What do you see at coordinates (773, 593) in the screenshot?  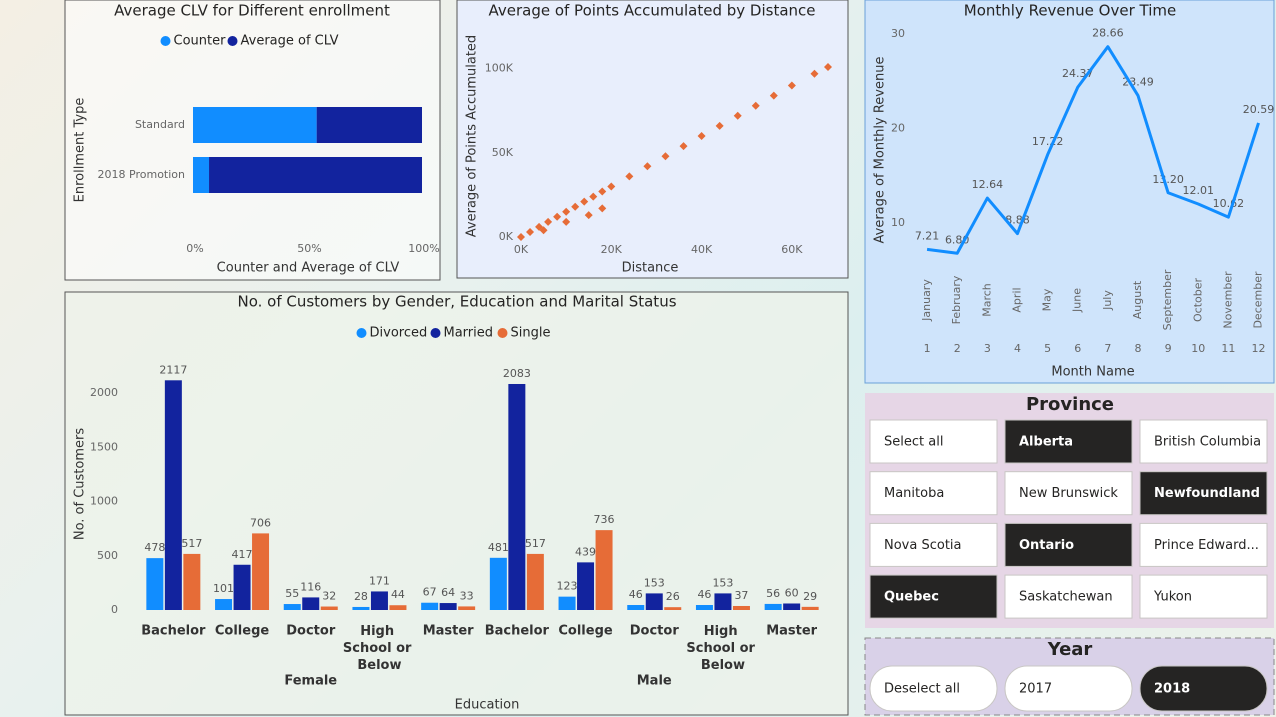 I see `data-label: 56` at bounding box center [773, 593].